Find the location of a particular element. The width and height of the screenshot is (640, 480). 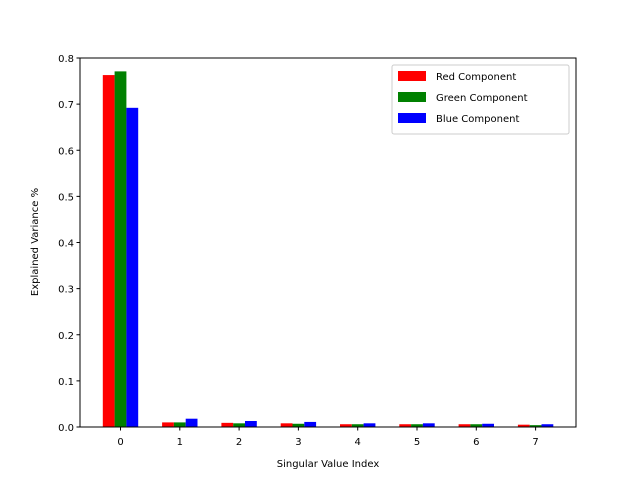

legend-box is located at coordinates (480, 99).